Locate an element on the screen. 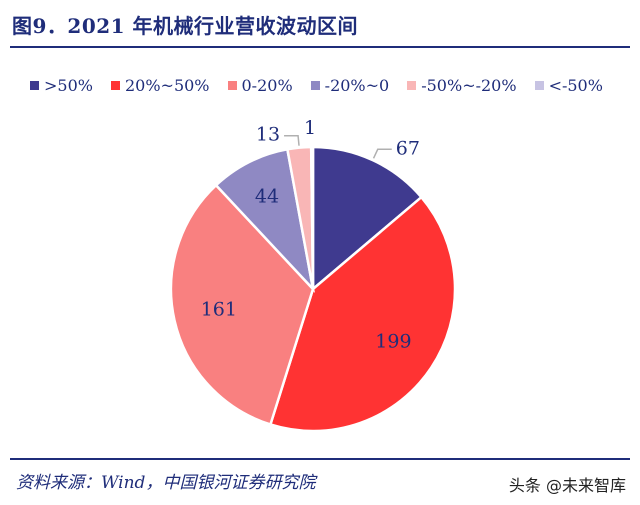 The height and width of the screenshot is (505, 640). legend-label: 0-20% is located at coordinates (267, 85).